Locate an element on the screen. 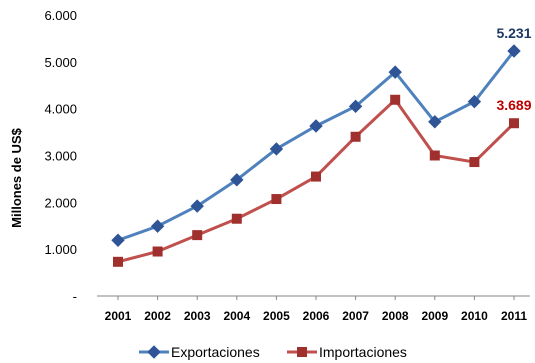  x-tick-label: 2002 is located at coordinates (157, 316).